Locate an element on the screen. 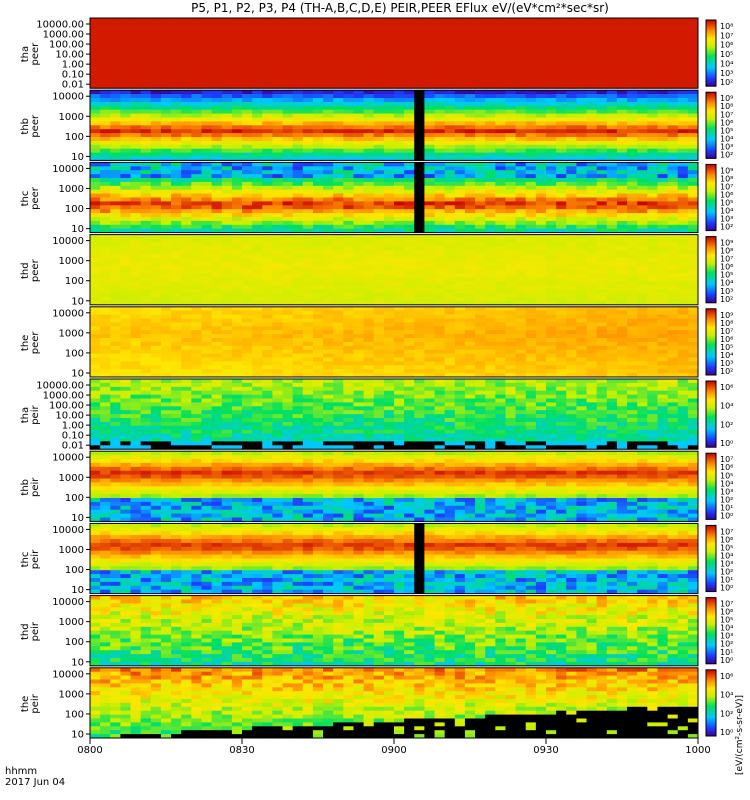 This screenshot has width=750, height=800. y-label-probe: thb is located at coordinates (25, 126).